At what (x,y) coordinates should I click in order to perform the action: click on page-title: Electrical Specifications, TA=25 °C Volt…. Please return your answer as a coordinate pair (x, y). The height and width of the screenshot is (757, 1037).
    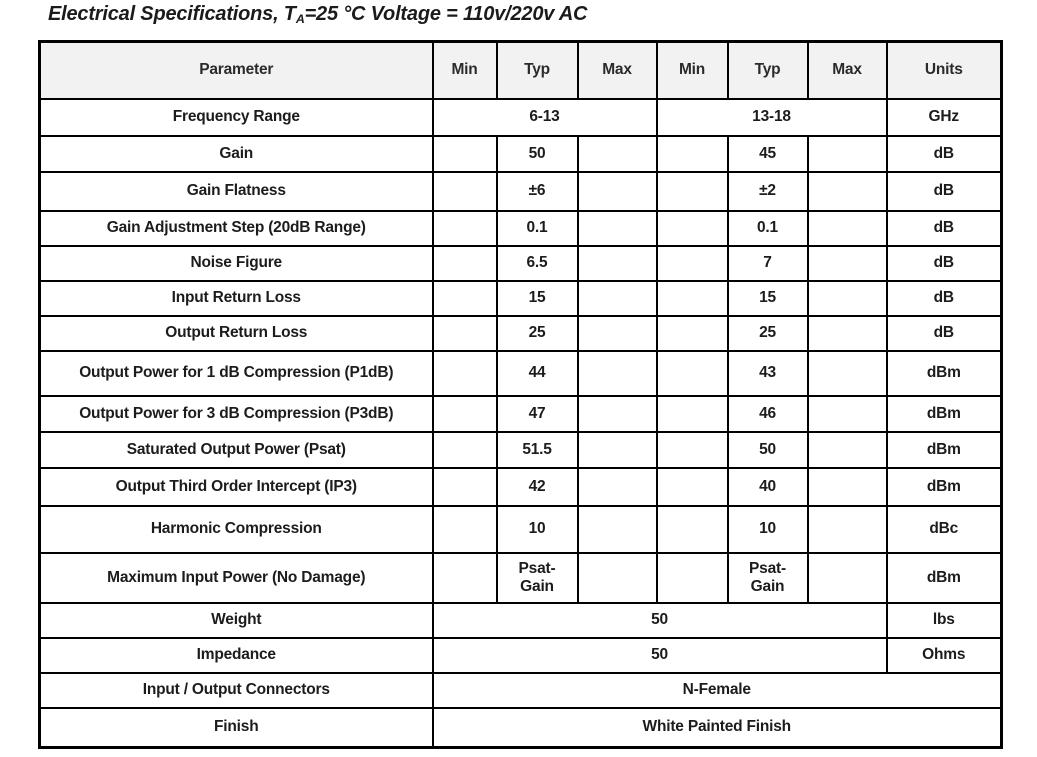
    Looking at the image, I should click on (318, 14).